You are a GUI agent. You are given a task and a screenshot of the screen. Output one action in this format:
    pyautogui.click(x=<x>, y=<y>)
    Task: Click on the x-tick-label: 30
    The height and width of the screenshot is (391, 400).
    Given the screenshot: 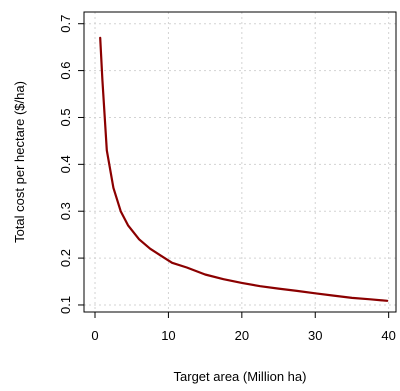 What is the action you would take?
    pyautogui.click(x=315, y=335)
    